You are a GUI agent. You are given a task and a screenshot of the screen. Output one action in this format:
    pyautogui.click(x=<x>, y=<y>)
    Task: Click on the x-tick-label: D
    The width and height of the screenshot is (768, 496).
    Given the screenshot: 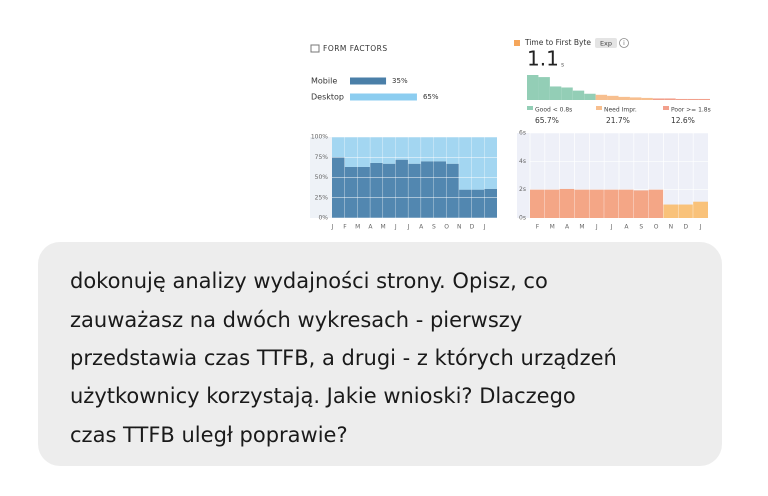 What is the action you would take?
    pyautogui.click(x=685, y=227)
    